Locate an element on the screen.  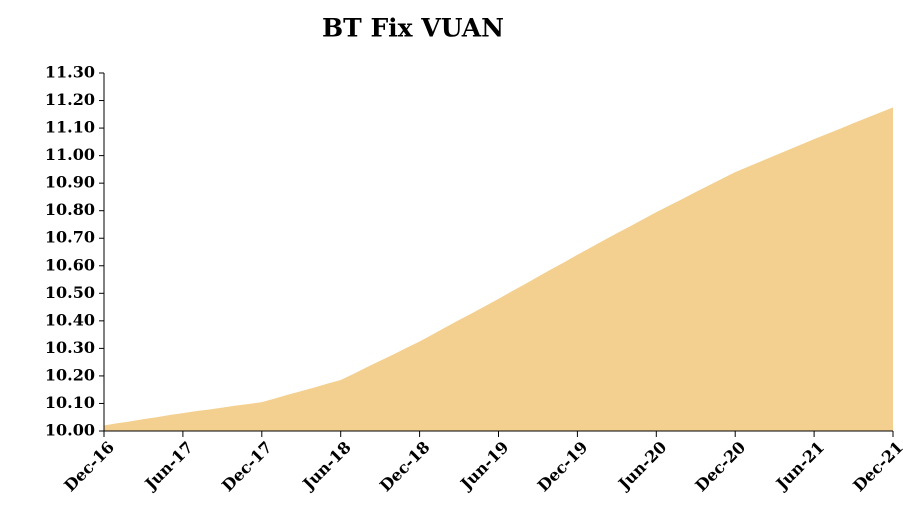
x-tick-label: Dec-20 is located at coordinates (720, 467).